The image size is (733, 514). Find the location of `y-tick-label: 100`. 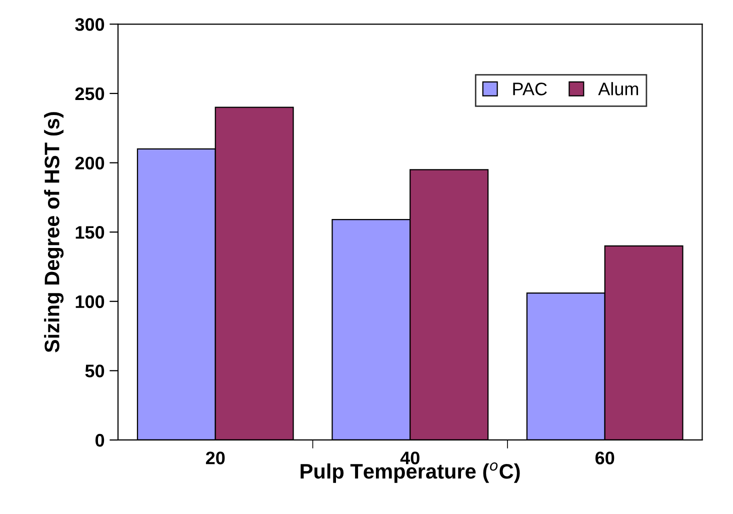

y-tick-label: 100 is located at coordinates (90, 301).